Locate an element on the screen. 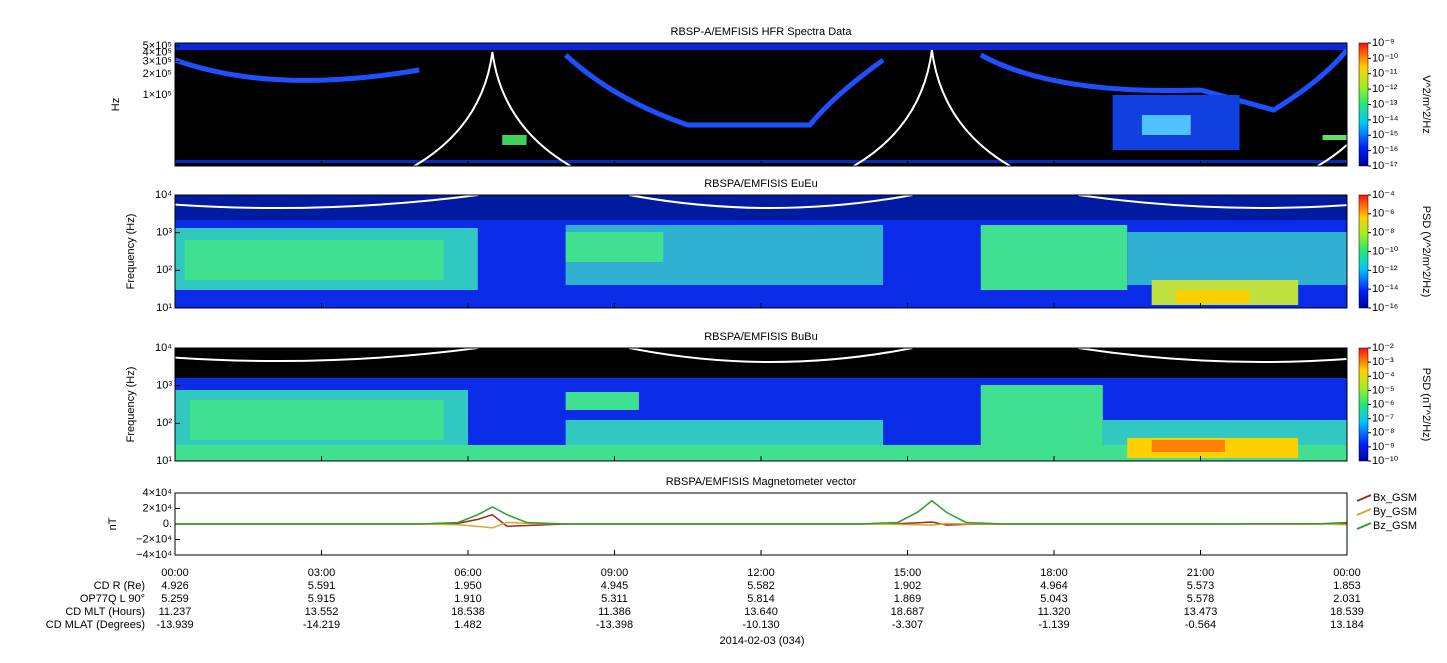  colorbar-tick-label: 10⁻¹⁵ is located at coordinates (1385, 135).